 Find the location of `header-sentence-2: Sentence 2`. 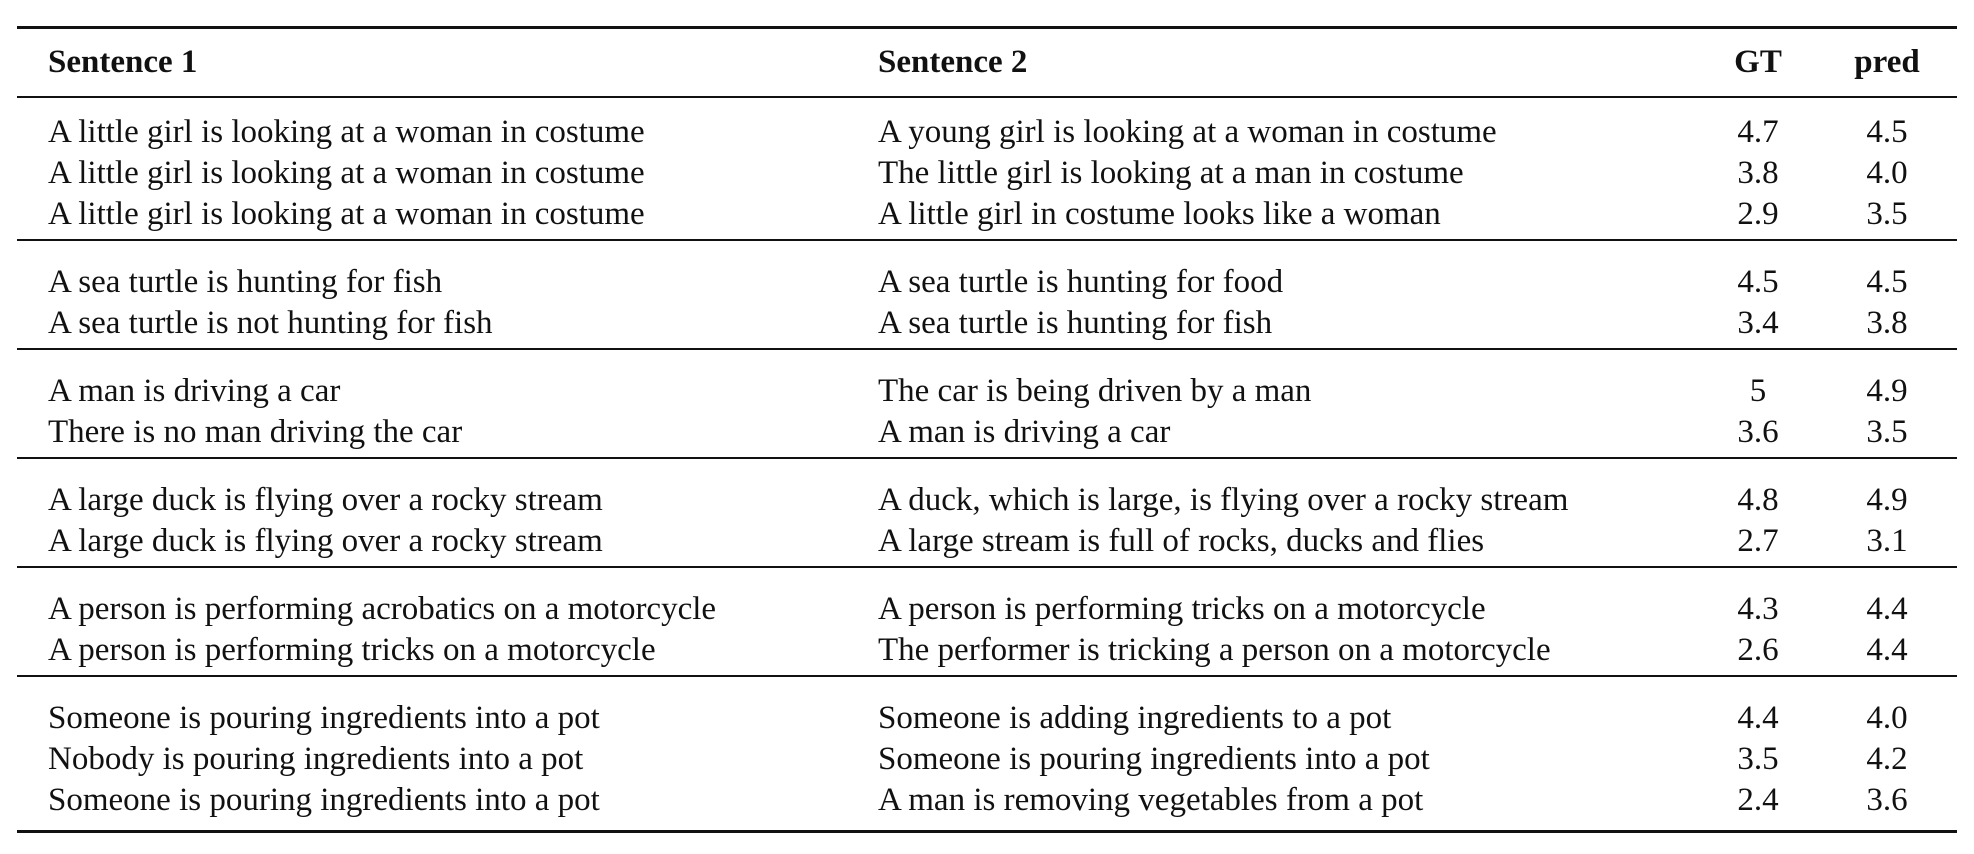

header-sentence-2: Sentence 2 is located at coordinates (953, 62).